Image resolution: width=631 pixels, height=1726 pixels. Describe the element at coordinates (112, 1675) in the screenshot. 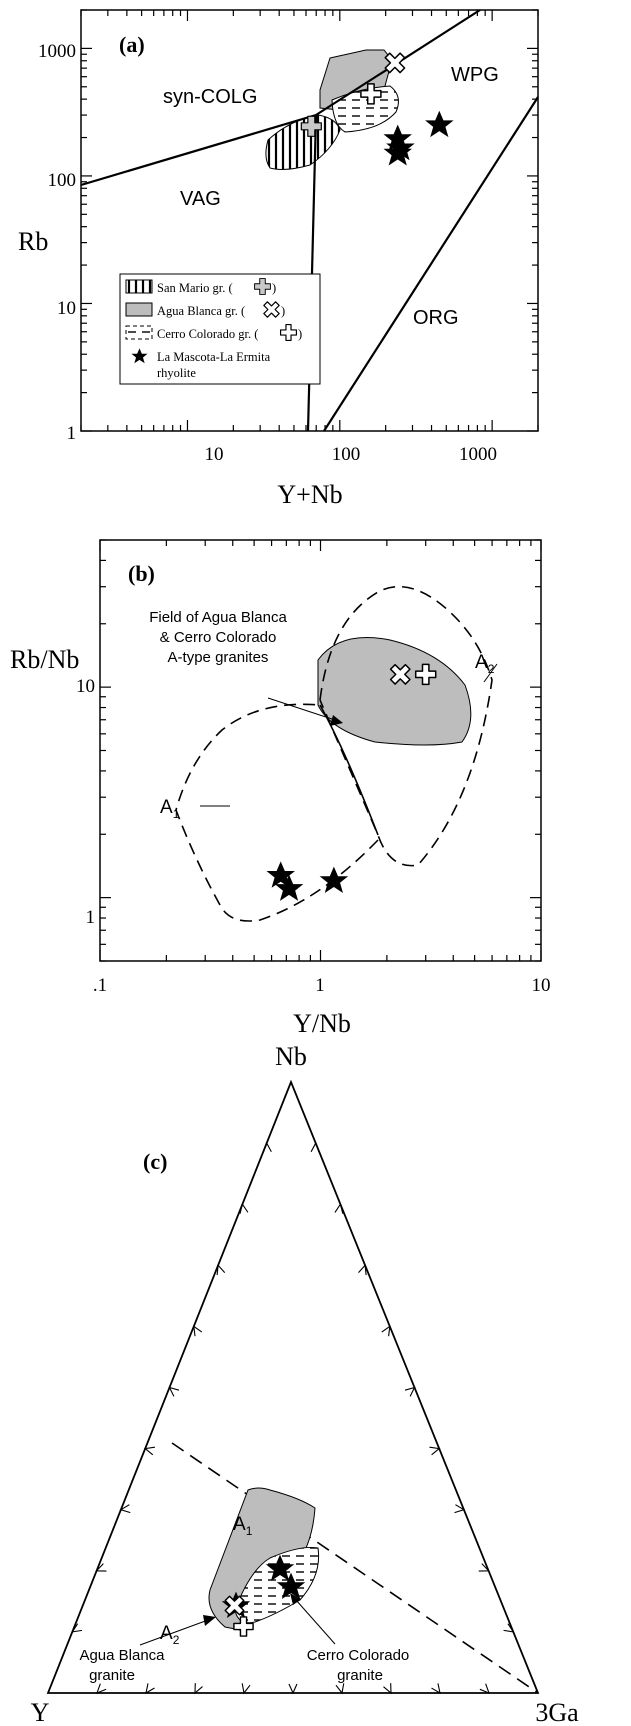

I see `agua-blanca-label-line-2: granite` at that location.